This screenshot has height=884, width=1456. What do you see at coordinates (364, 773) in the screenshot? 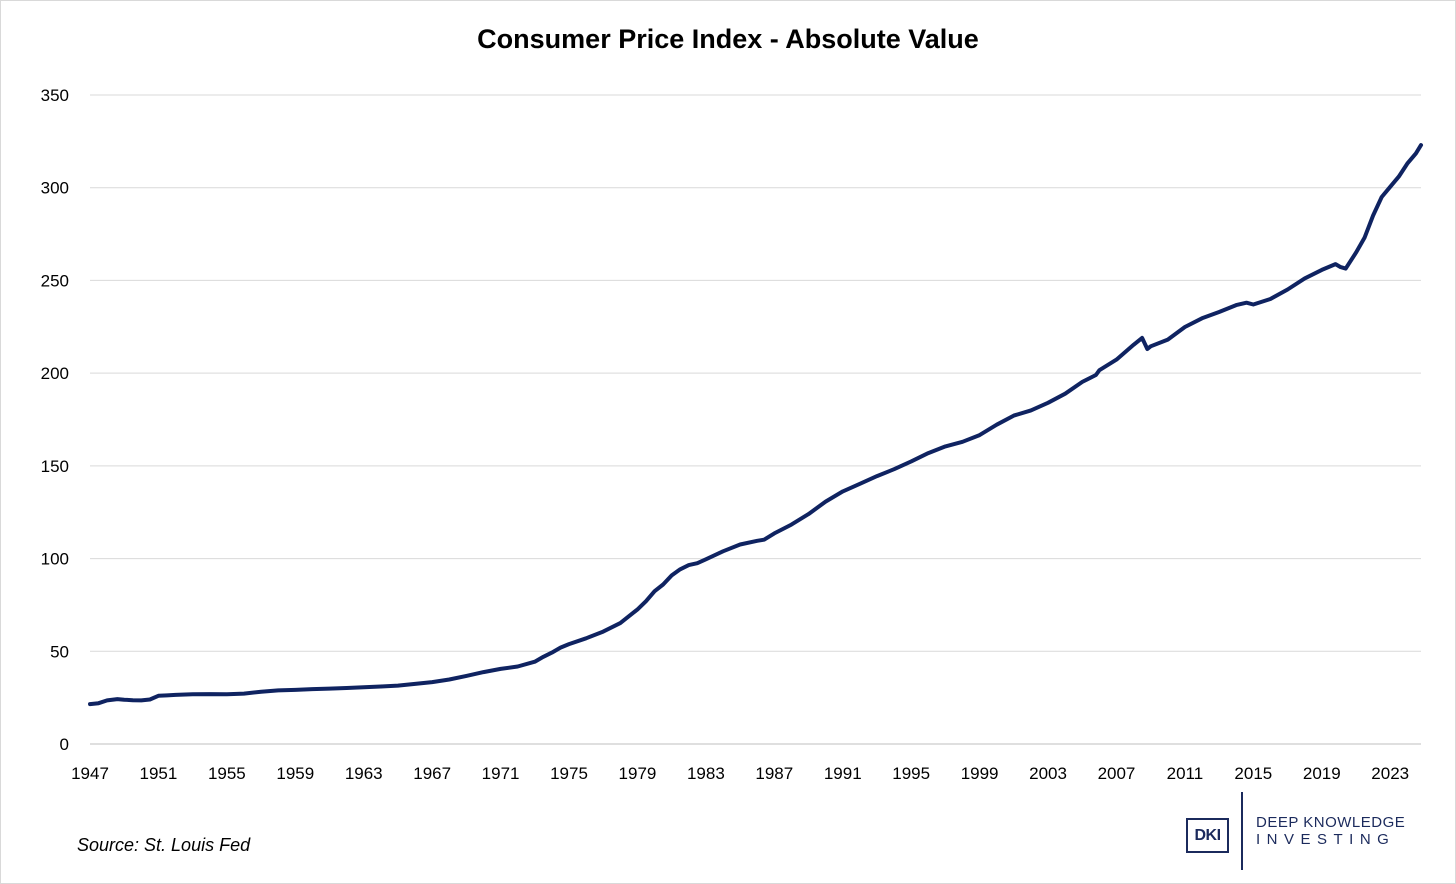
I see `x-tick-label: 1963` at bounding box center [364, 773].